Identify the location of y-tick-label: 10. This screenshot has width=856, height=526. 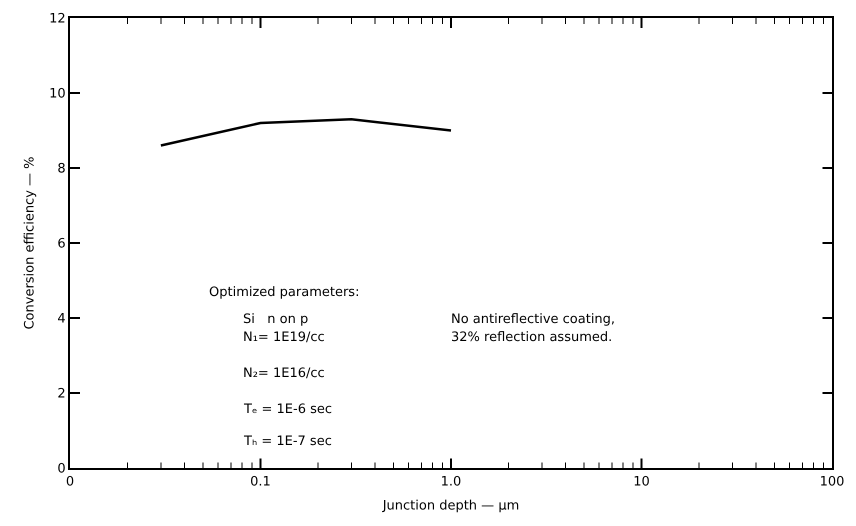
(57, 94).